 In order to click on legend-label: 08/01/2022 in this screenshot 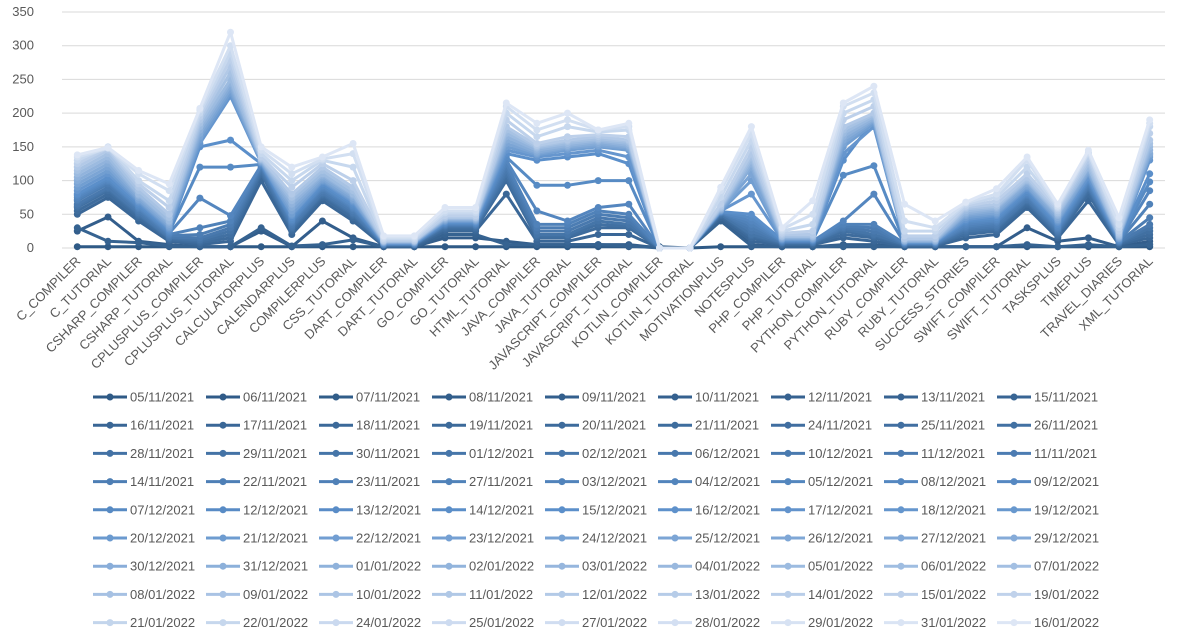, I will do `click(162, 594)`.